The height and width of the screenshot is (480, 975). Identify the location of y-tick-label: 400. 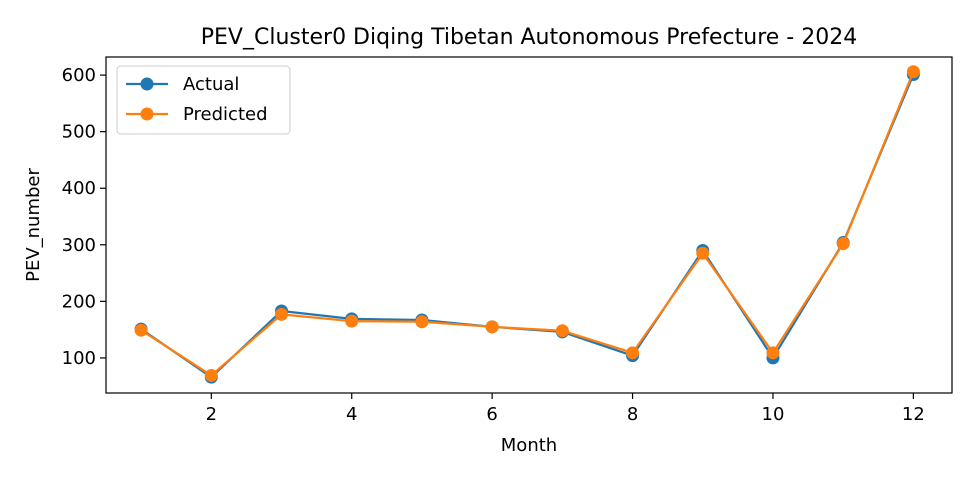
(79, 188).